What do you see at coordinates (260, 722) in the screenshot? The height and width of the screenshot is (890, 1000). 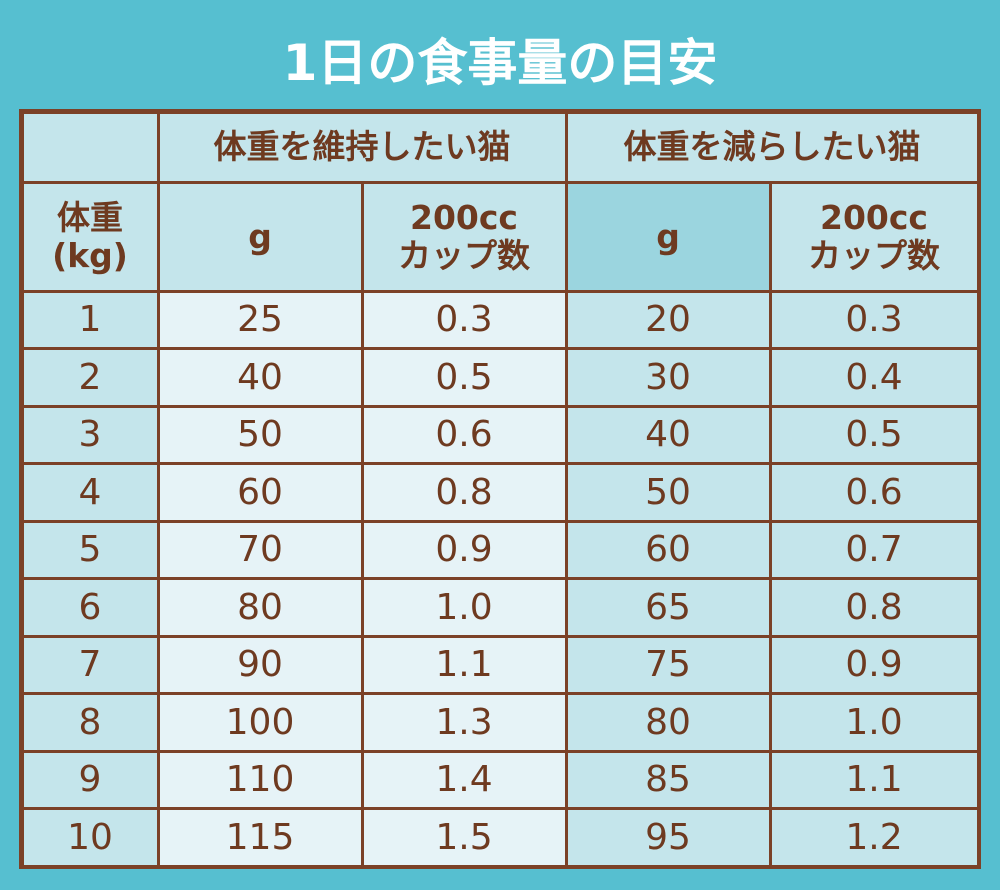 I see `table-cell: 100` at bounding box center [260, 722].